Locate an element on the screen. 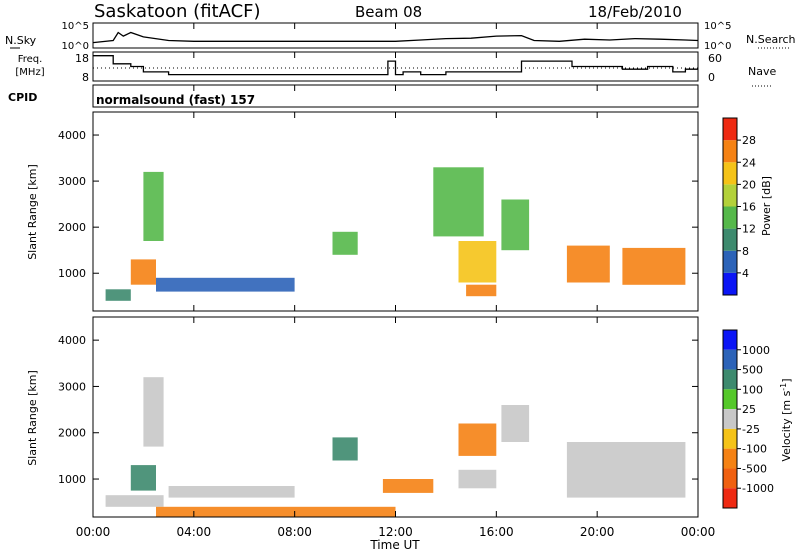 This screenshot has width=800, height=558. power-yticks-label-2: 3000 is located at coordinates (72, 181).